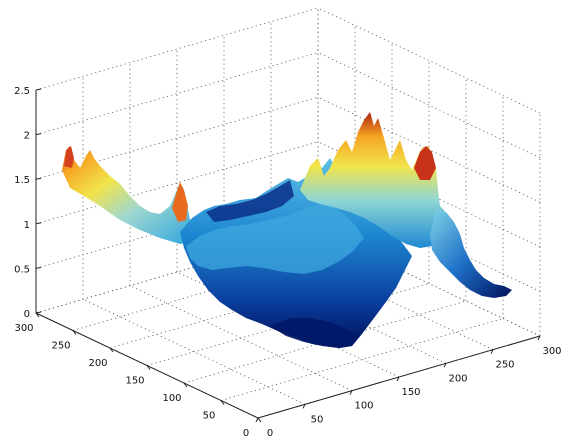 This screenshot has height=437, width=579. I want to click on y-tick-label: 300, so click(23, 328).